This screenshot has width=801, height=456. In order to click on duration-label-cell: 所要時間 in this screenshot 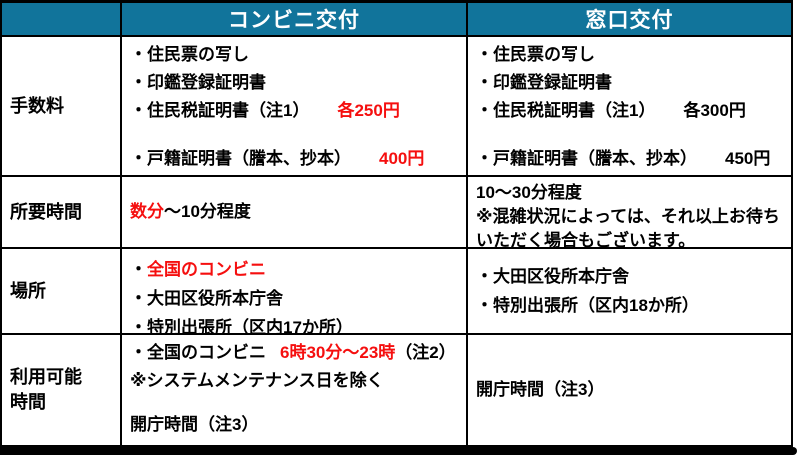, I will do `click(61, 211)`.